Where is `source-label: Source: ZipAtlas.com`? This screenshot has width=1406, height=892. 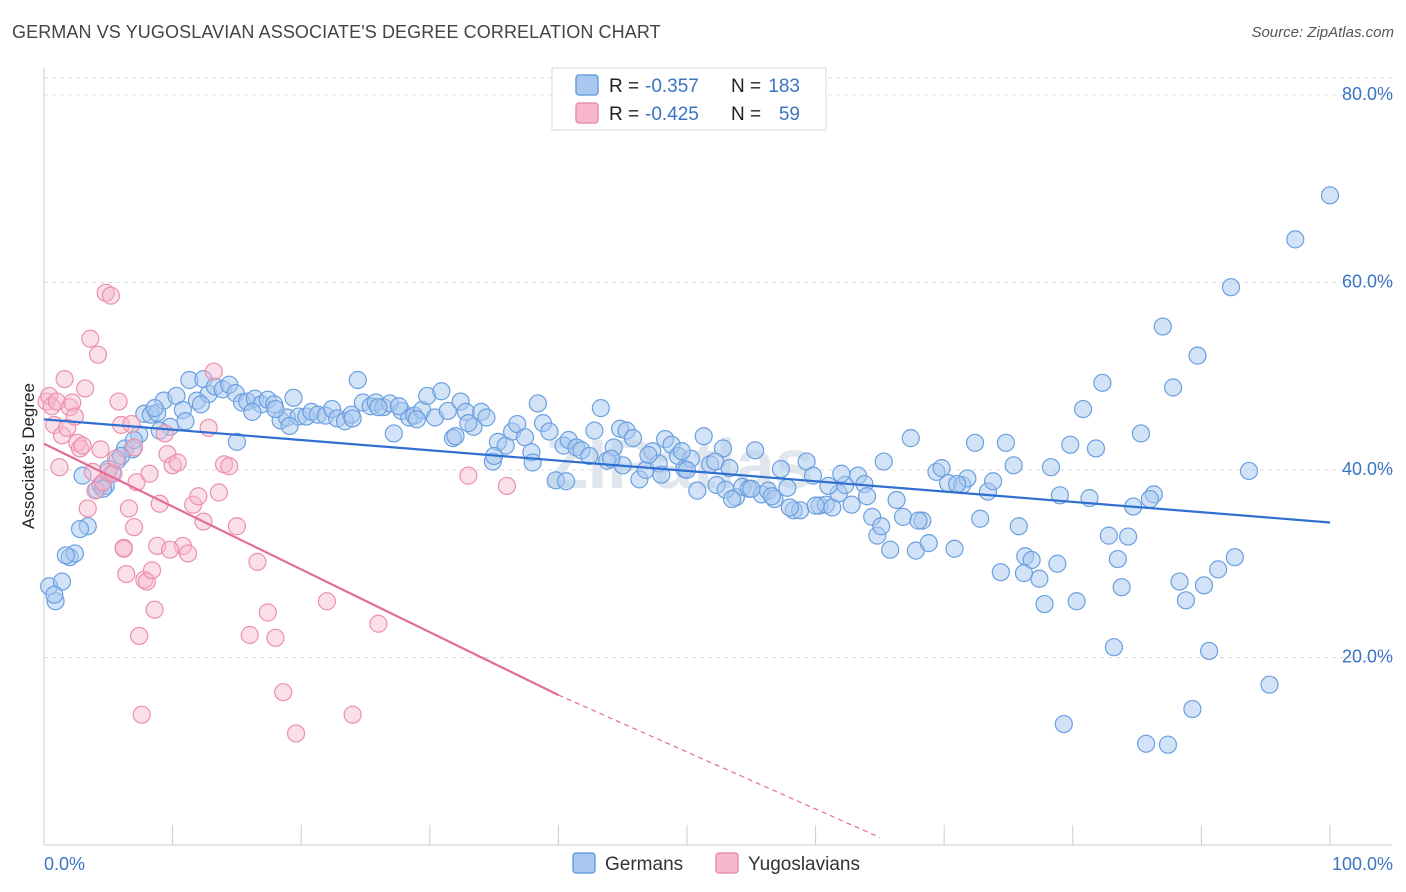 source-label: Source: ZipAtlas.com is located at coordinates (1322, 32).